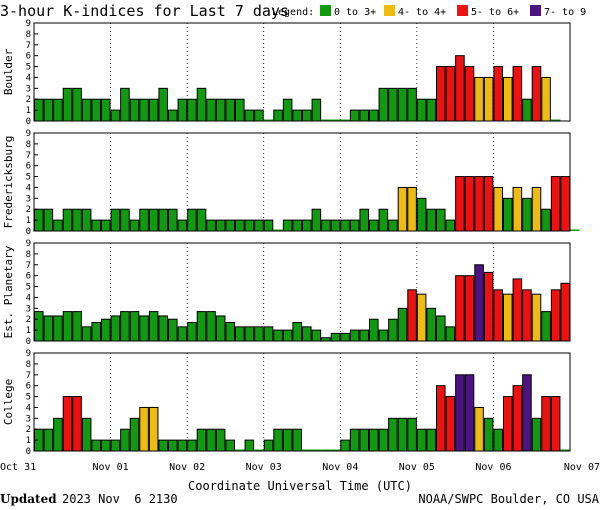 The height and width of the screenshot is (510, 600). What do you see at coordinates (340, 467) in the screenshot?
I see `x-tick-label: Nov 04` at bounding box center [340, 467].